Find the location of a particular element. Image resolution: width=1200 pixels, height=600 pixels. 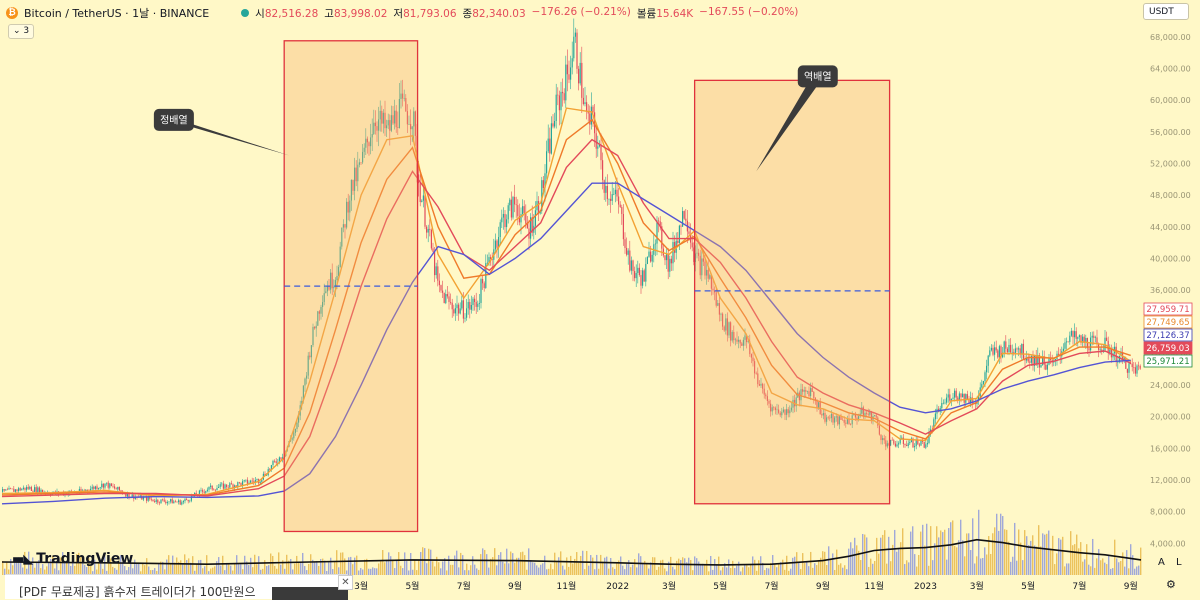

settings-gear-icon: ⚙ is located at coordinates (1171, 584).